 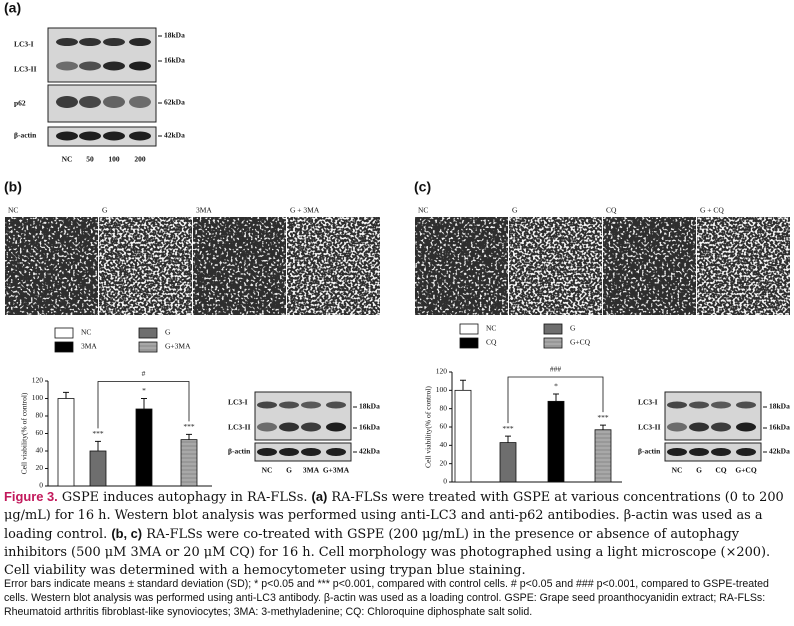 What do you see at coordinates (444, 426) in the screenshot?
I see `y-tick-label: 60` at bounding box center [444, 426].